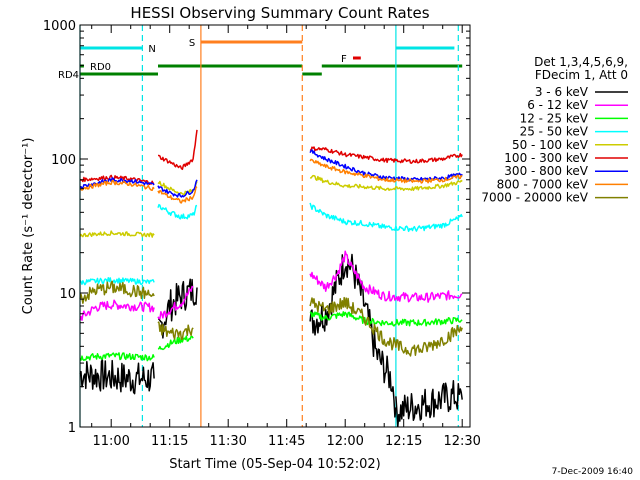  What do you see at coordinates (286, 441) in the screenshot?
I see `x-tick-label: 11:45` at bounding box center [286, 441].